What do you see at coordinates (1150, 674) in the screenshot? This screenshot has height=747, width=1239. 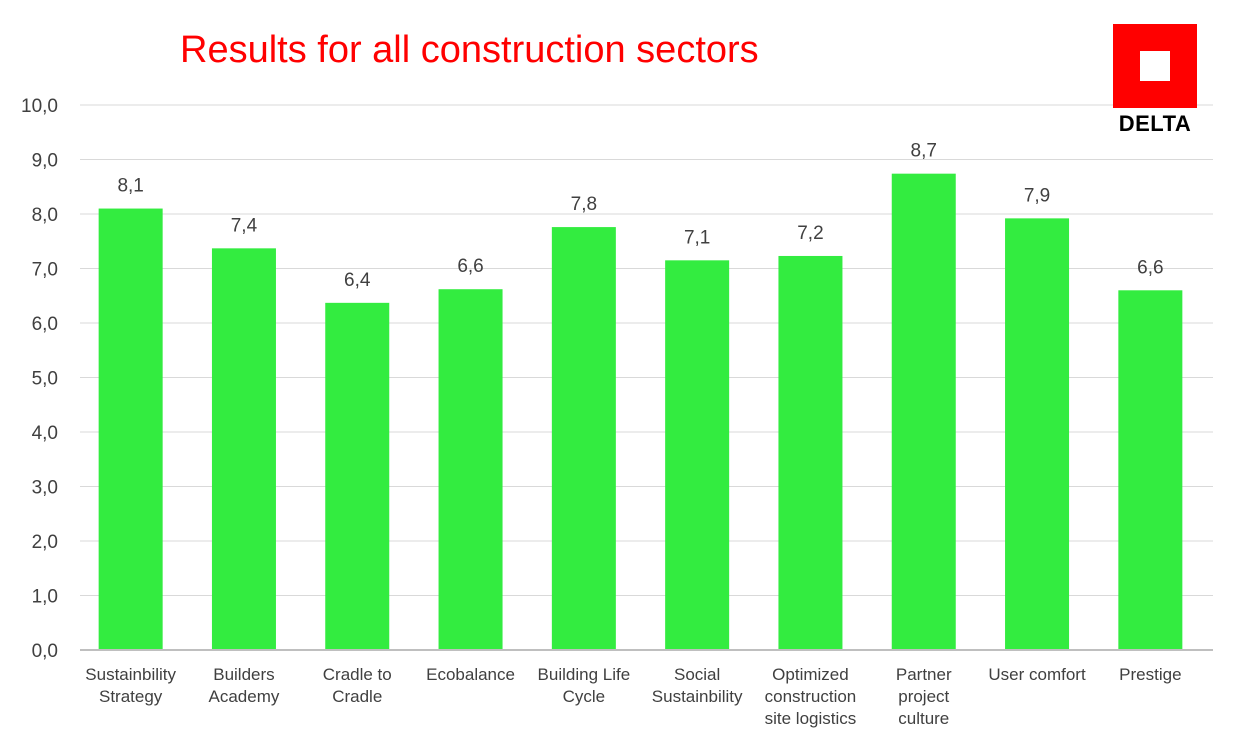 I see `x-tick-label: Prestige` at bounding box center [1150, 674].